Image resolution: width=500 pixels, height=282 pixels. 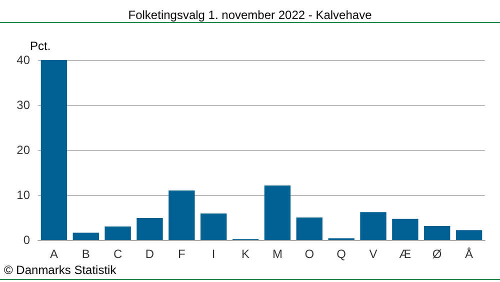 What do you see at coordinates (61, 270) in the screenshot?
I see `text: © Danmarks Statistik` at bounding box center [61, 270].